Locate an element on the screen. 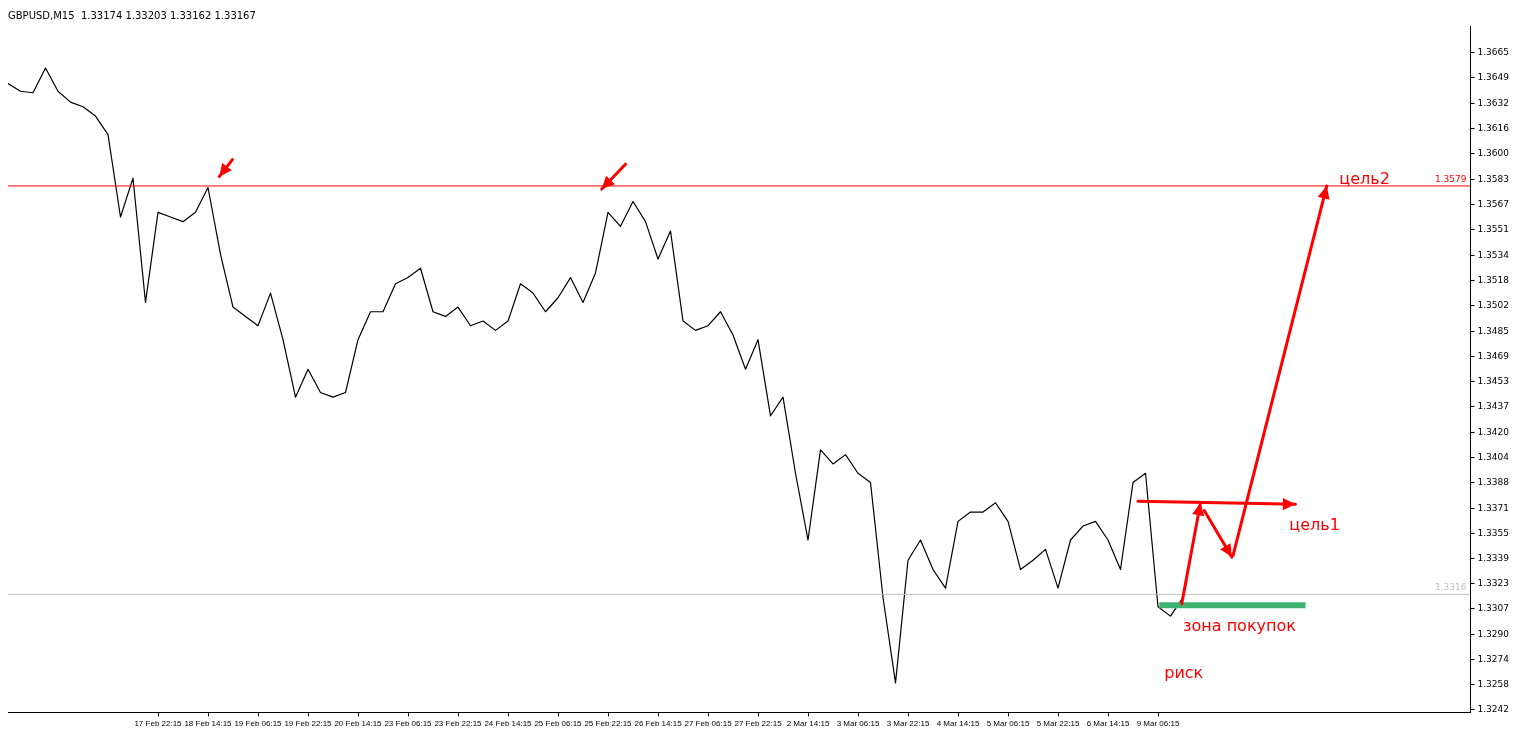 The width and height of the screenshot is (1522, 740). y-tick-label: 1.3258 is located at coordinates (1493, 683).